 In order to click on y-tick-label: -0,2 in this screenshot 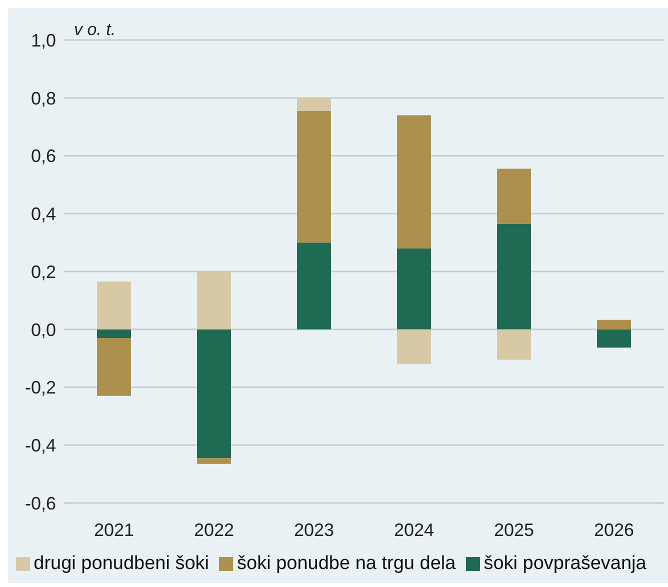, I will do `click(40, 388)`.